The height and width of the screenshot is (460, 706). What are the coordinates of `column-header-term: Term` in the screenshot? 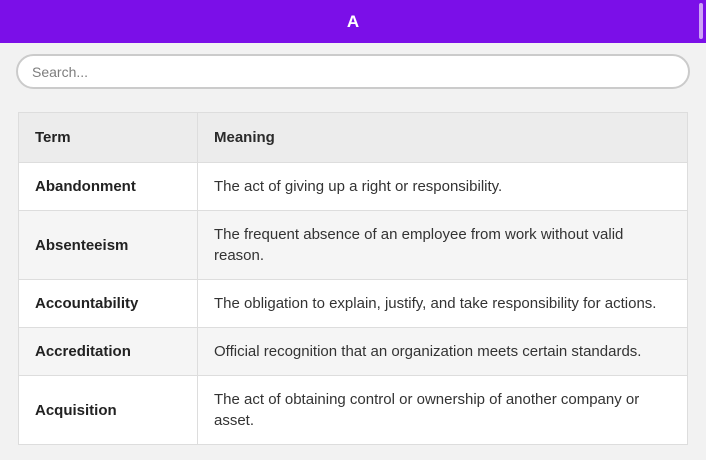 It's located at (108, 137).